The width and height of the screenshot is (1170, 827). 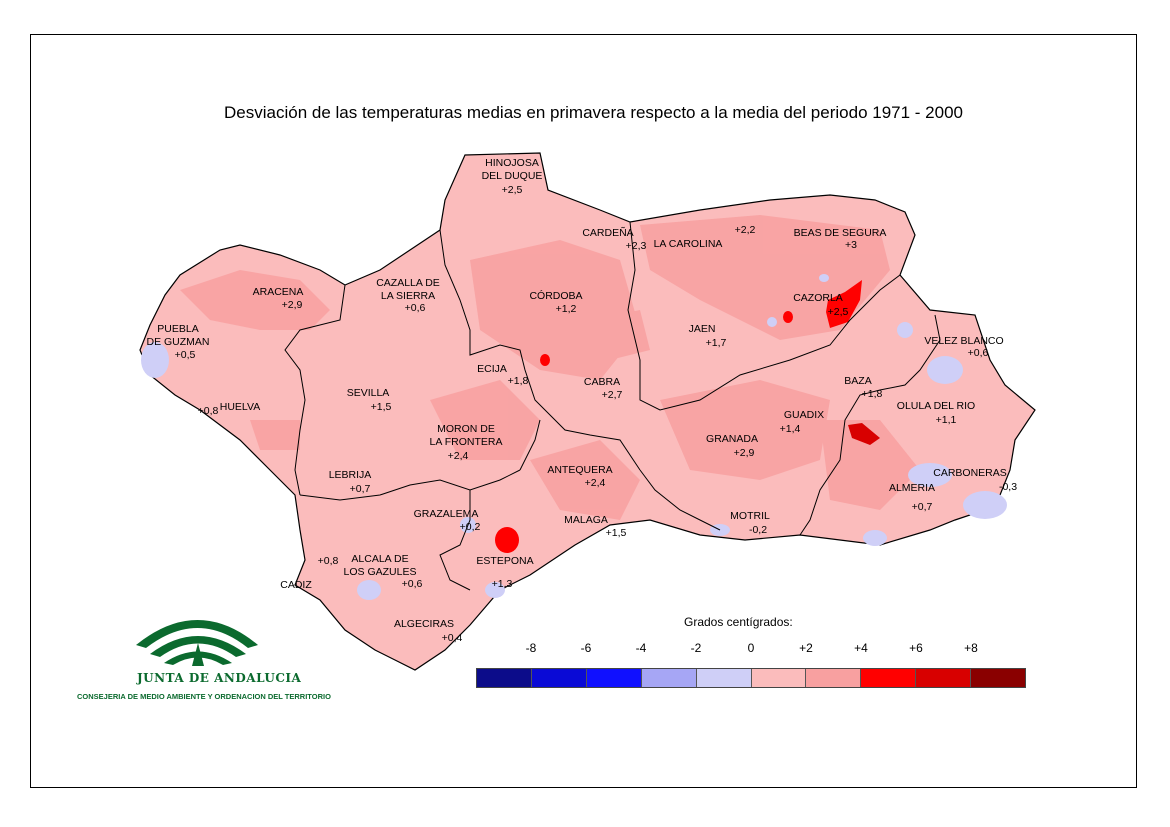 I want to click on station-name-grazalema: GRAZALEMA, so click(x=446, y=514).